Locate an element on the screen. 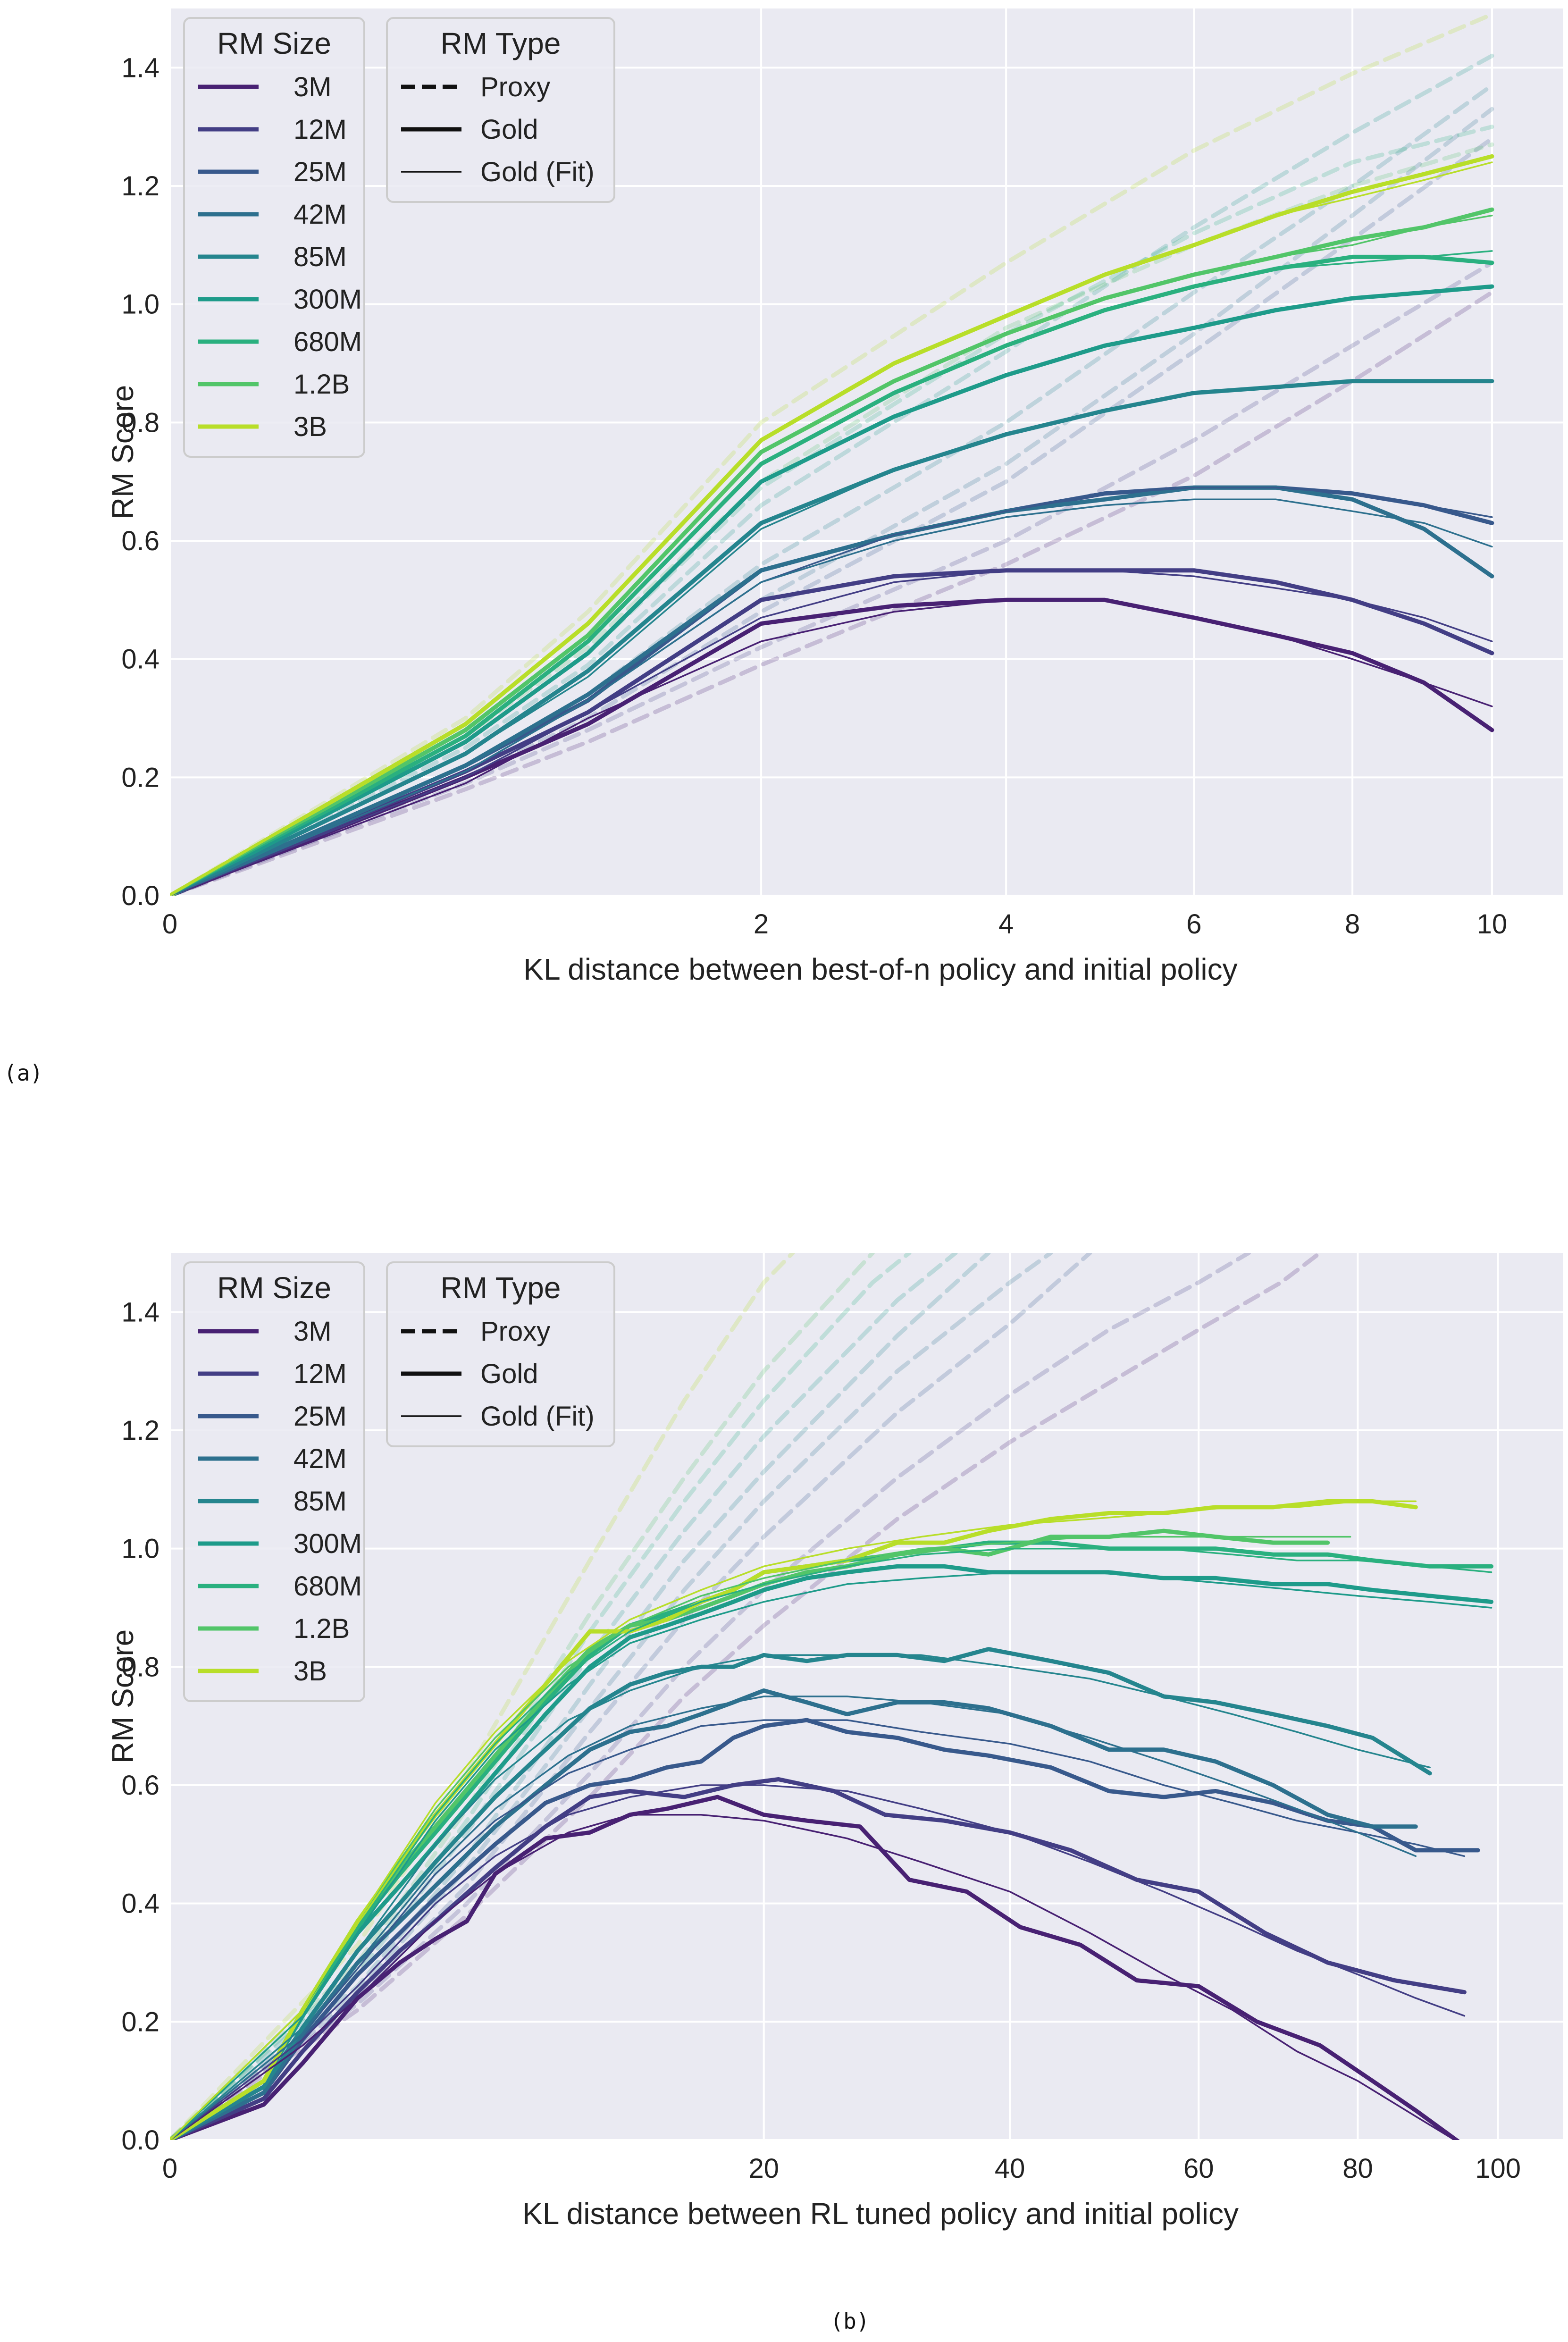 The height and width of the screenshot is (2342, 1568). x-tick-label: 40 is located at coordinates (1010, 2168).